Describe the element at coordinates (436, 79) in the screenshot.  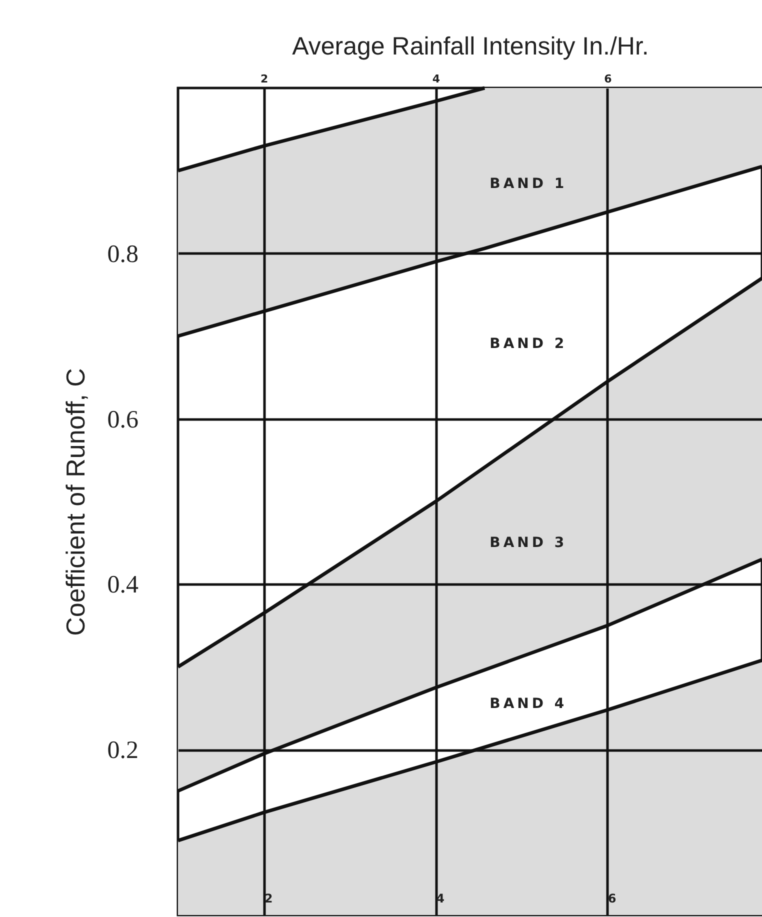
I see `x2-tick-label: 4` at that location.